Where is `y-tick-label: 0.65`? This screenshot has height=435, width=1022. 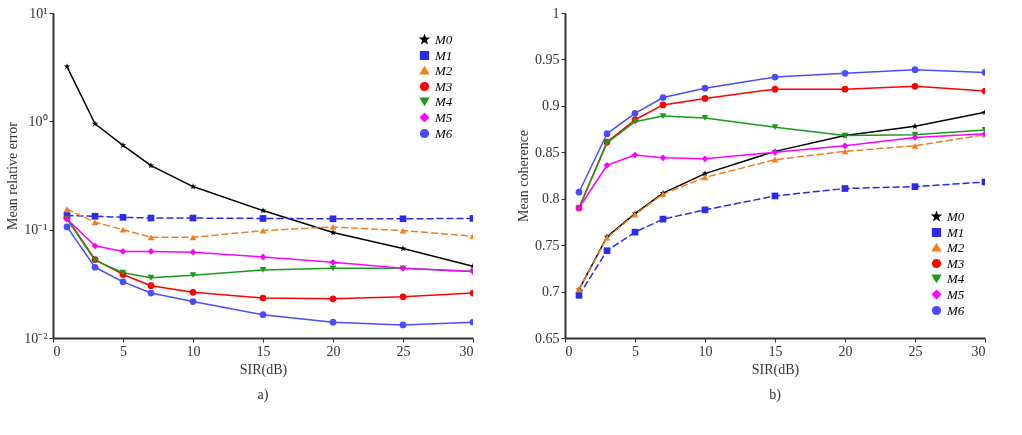
y-tick-label: 0.65 is located at coordinates (547, 338).